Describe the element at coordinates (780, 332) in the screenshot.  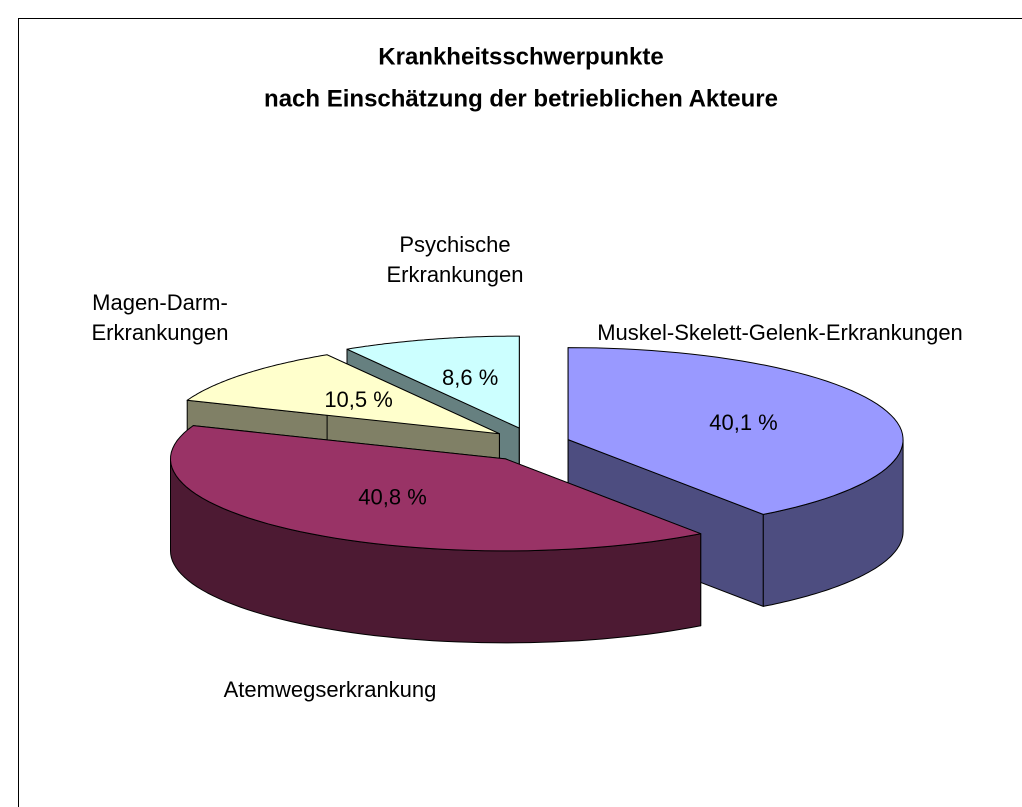
I see `category-label: Muskel-Skelett-Gelenk-Erkrankungen` at that location.